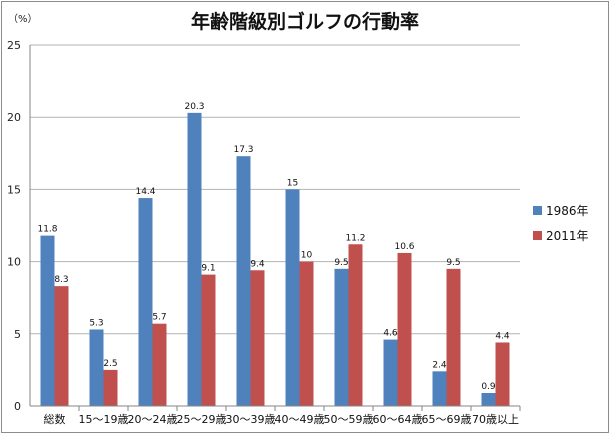  What do you see at coordinates (390, 334) in the screenshot?
I see `data-label: 4.6` at bounding box center [390, 334].